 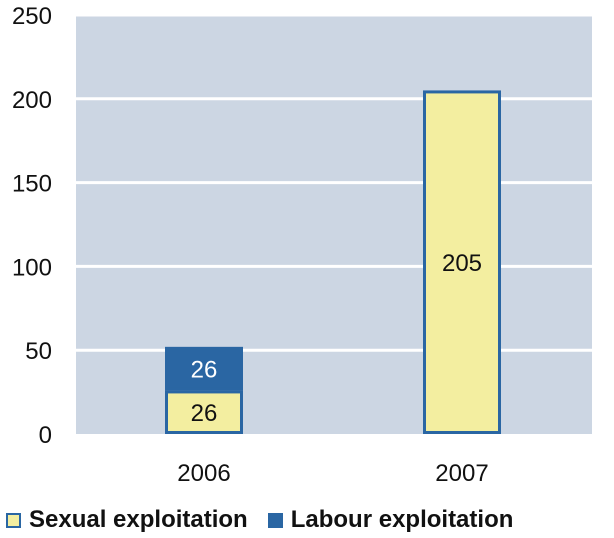 I want to click on y-tick-label: 200, so click(x=32, y=100).